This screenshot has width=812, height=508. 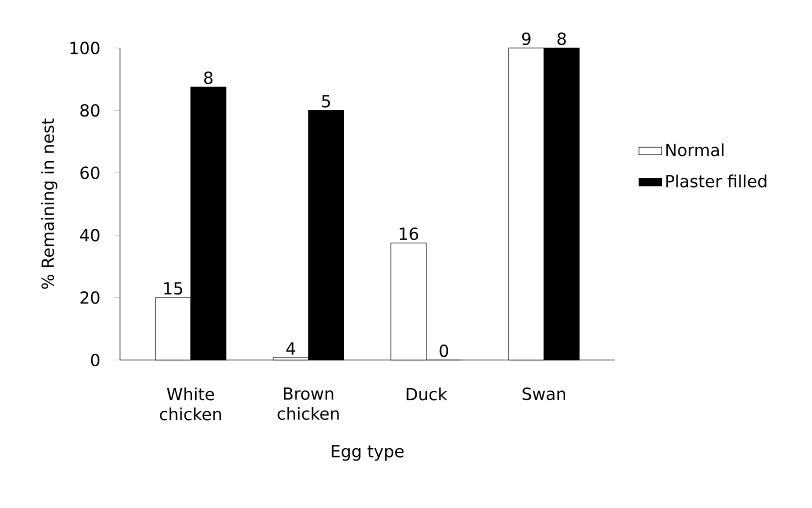 I want to click on y-tick-label: 20, so click(x=90, y=297).